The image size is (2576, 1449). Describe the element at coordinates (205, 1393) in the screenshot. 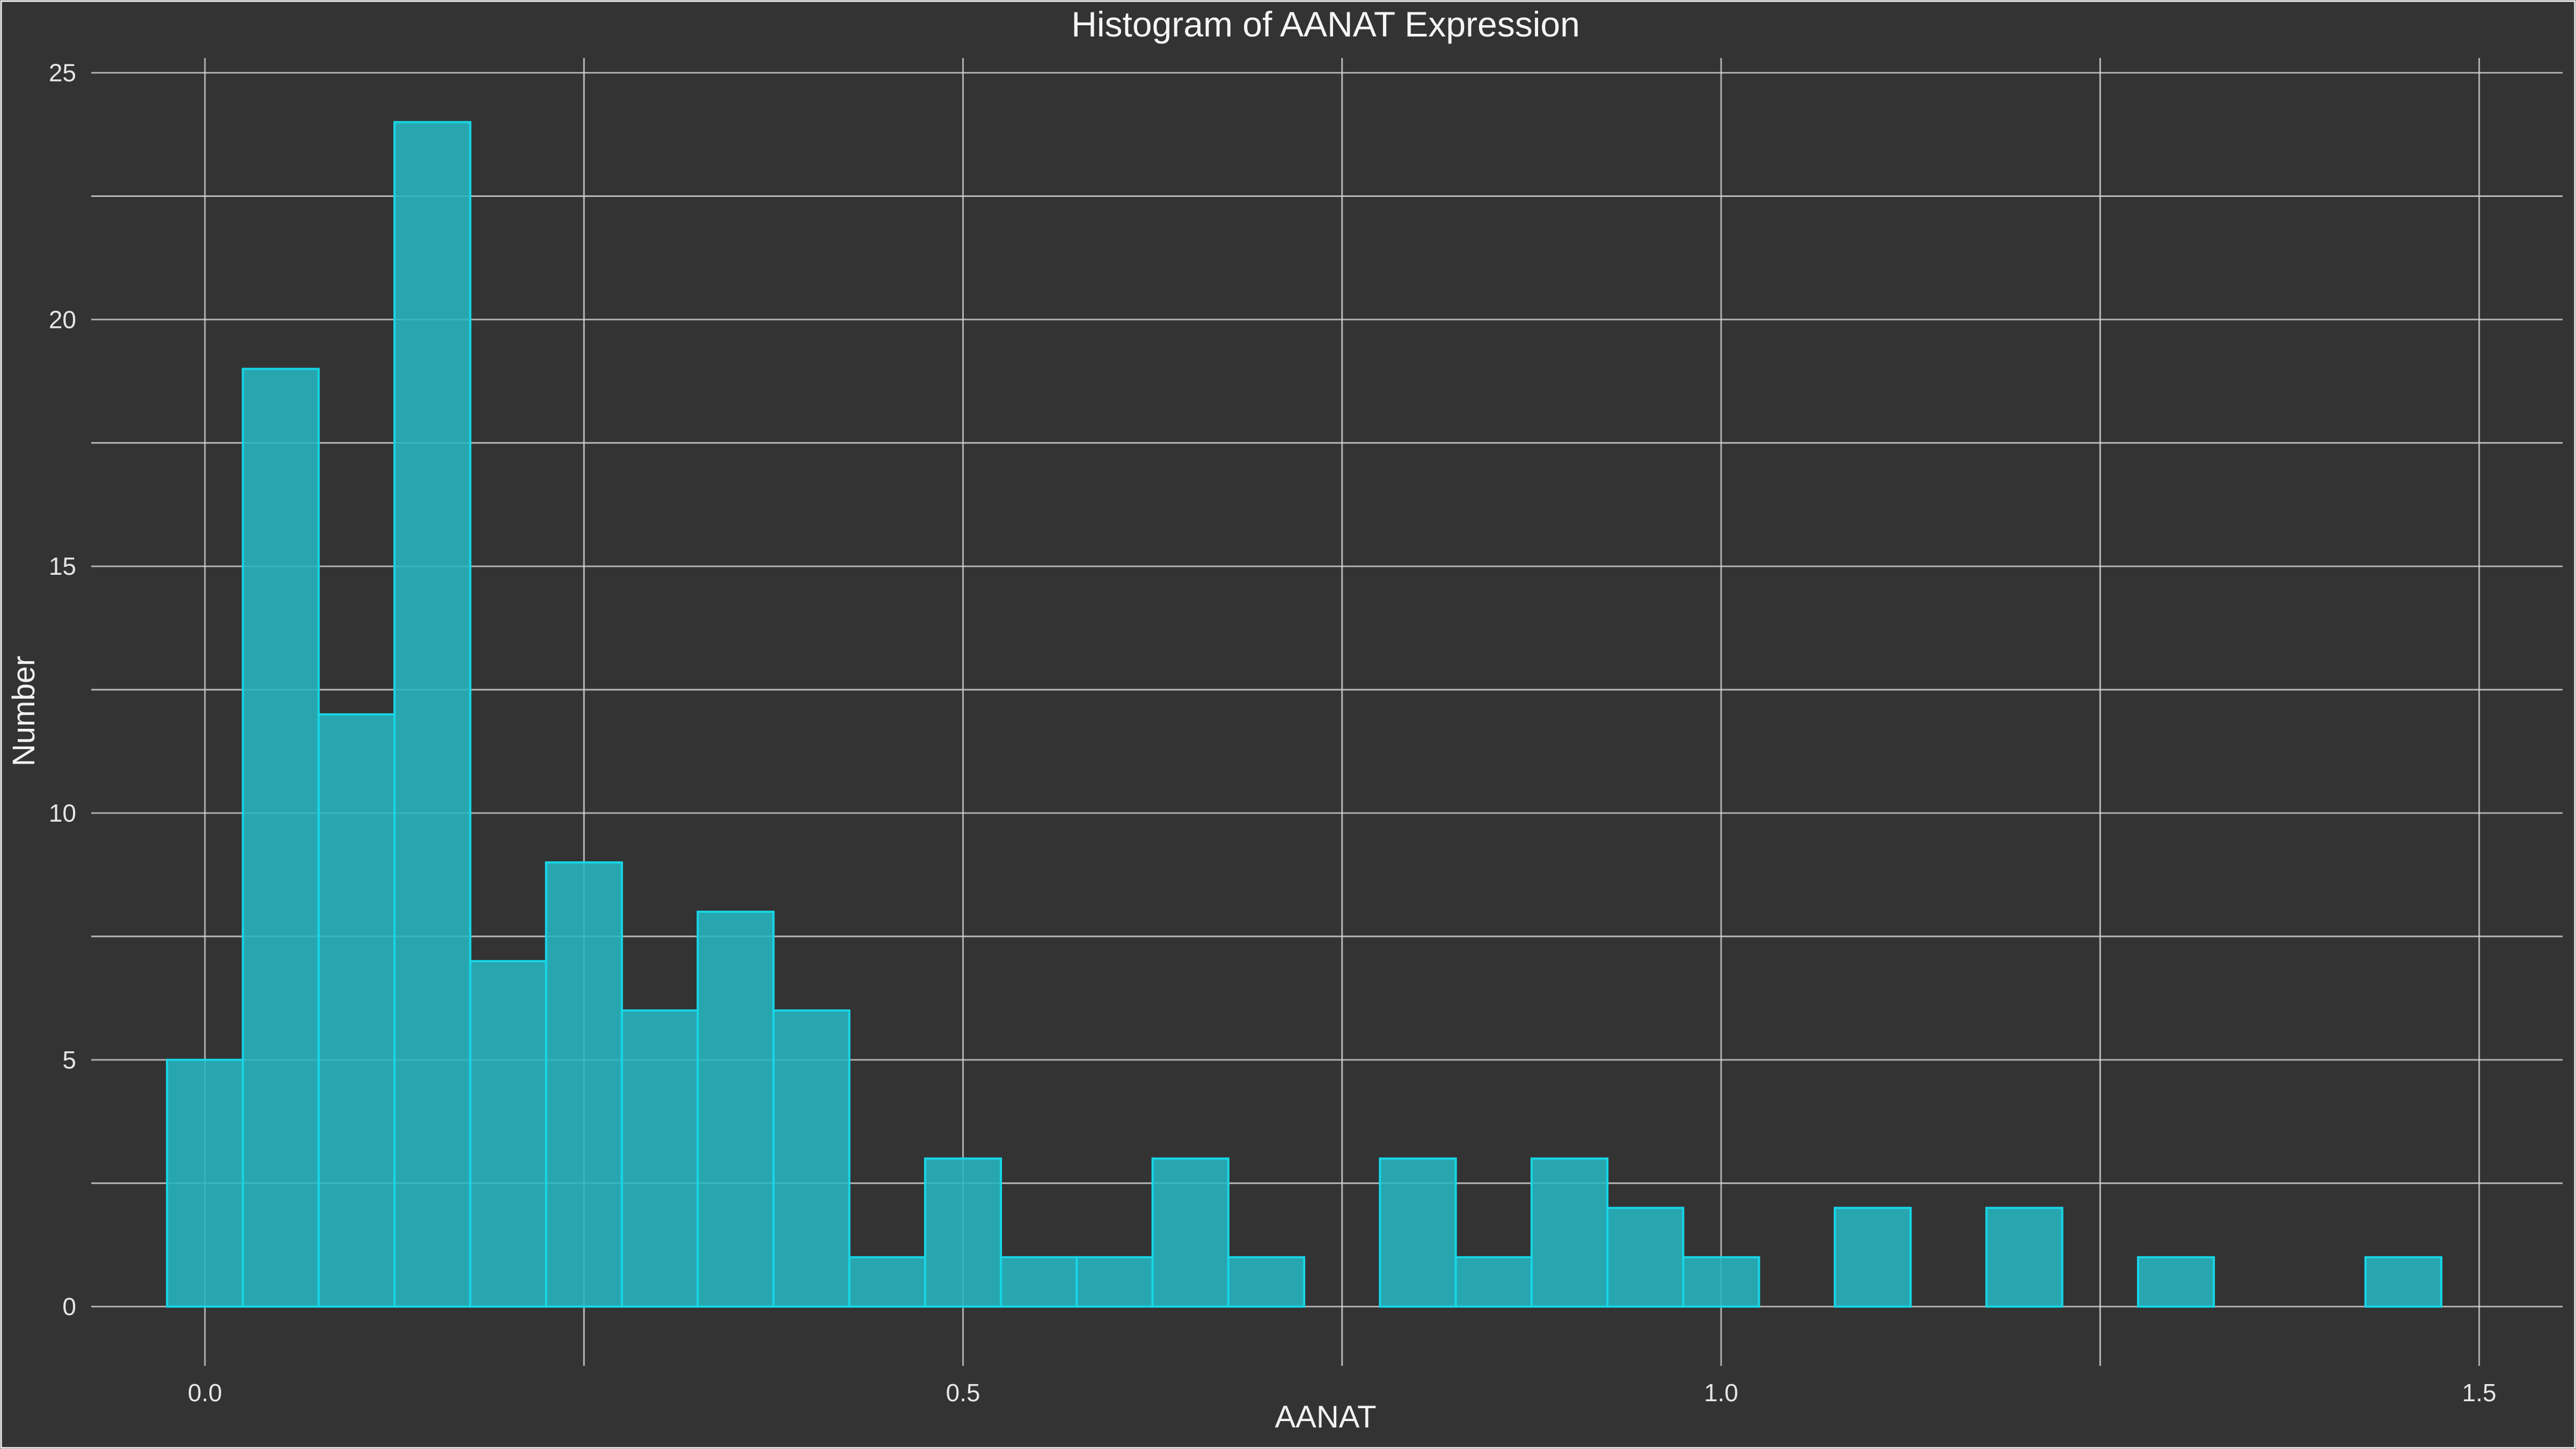

I see `x-tick-label: 0.0` at that location.